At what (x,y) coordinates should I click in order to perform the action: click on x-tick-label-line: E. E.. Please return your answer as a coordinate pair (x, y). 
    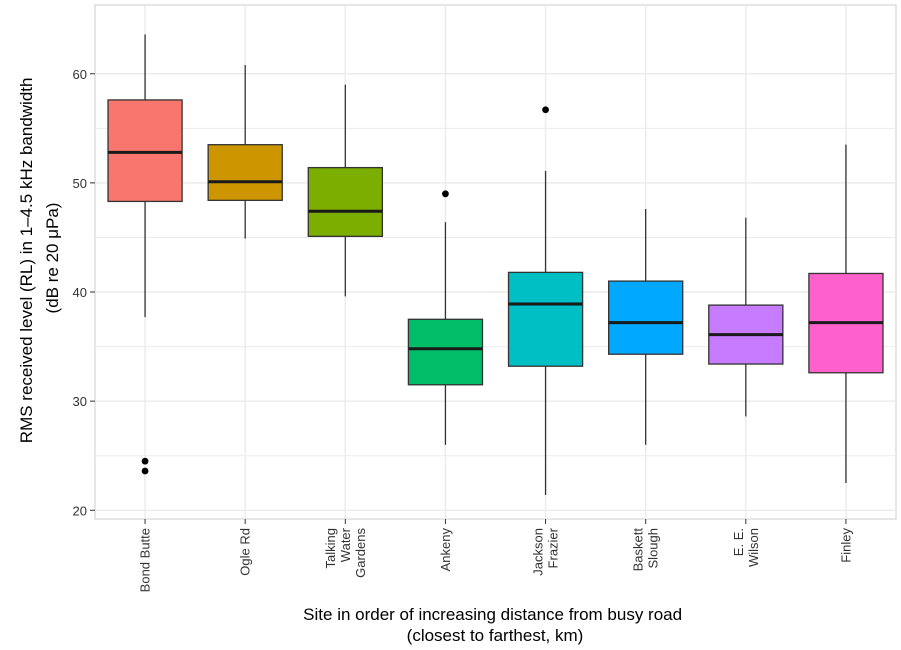
    Looking at the image, I should click on (738, 542).